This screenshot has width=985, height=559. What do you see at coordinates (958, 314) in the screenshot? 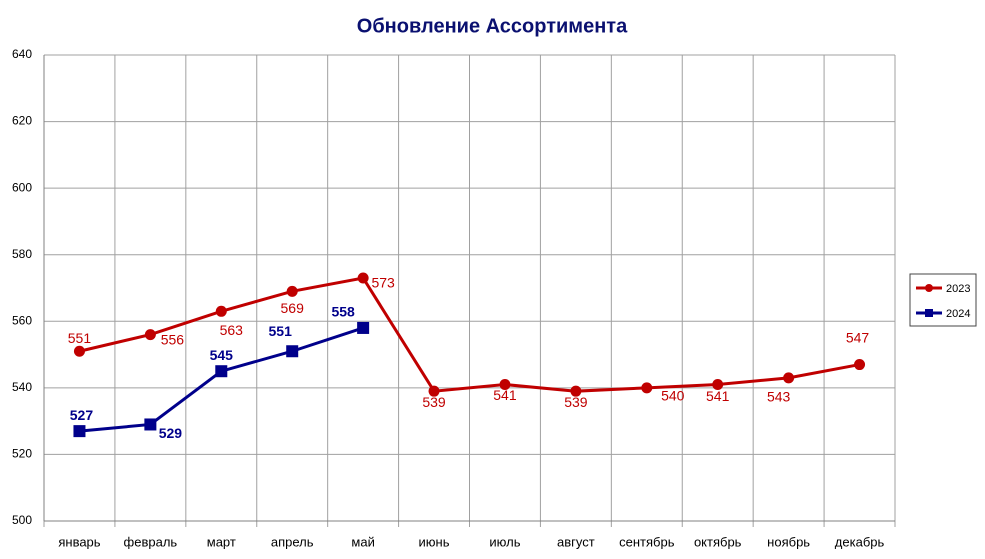
I see `legend-label: 2024` at bounding box center [958, 314].